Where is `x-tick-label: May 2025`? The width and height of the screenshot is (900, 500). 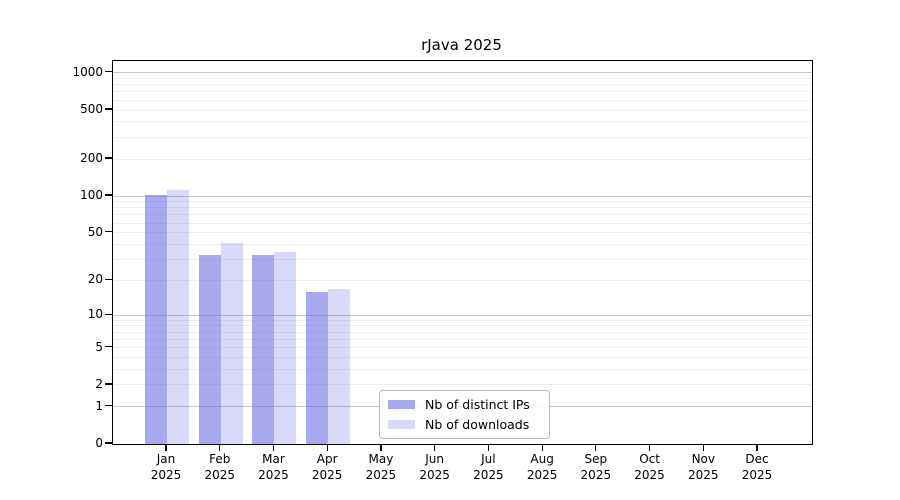 x-tick-label: May 2025 is located at coordinates (381, 467).